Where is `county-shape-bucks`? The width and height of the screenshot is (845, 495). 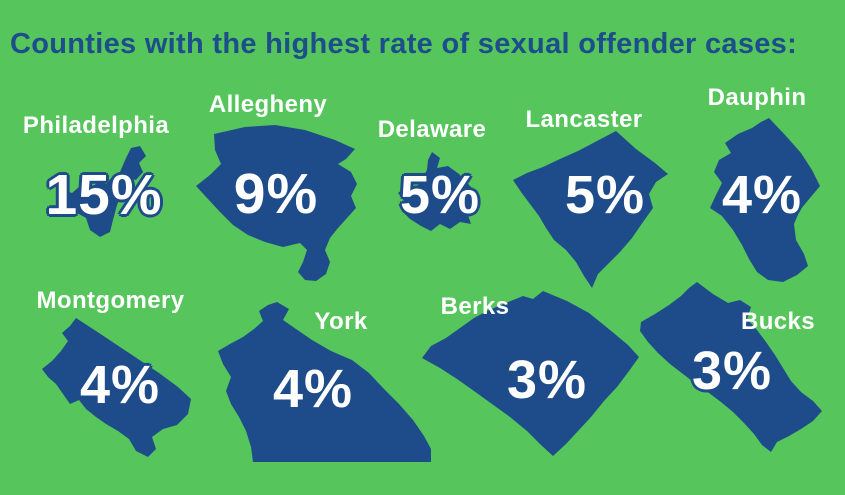
county-shape-bucks is located at coordinates (731, 367).